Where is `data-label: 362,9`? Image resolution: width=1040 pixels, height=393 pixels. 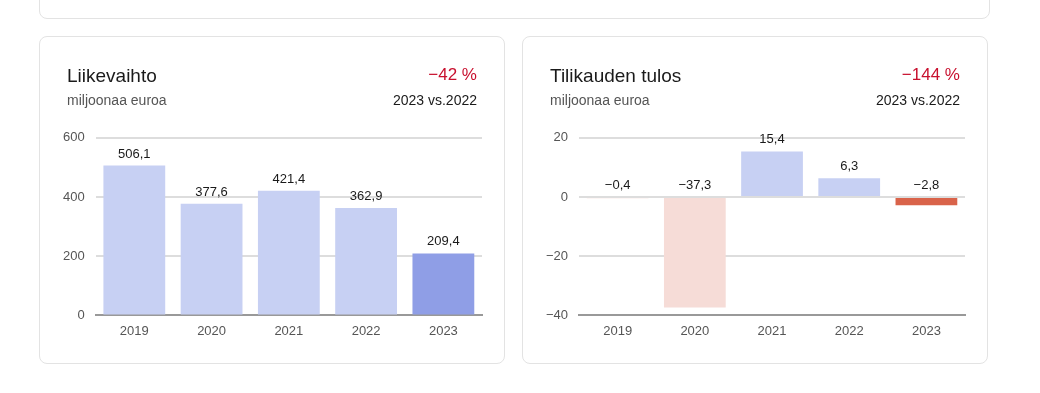
data-label: 362,9 is located at coordinates (366, 196).